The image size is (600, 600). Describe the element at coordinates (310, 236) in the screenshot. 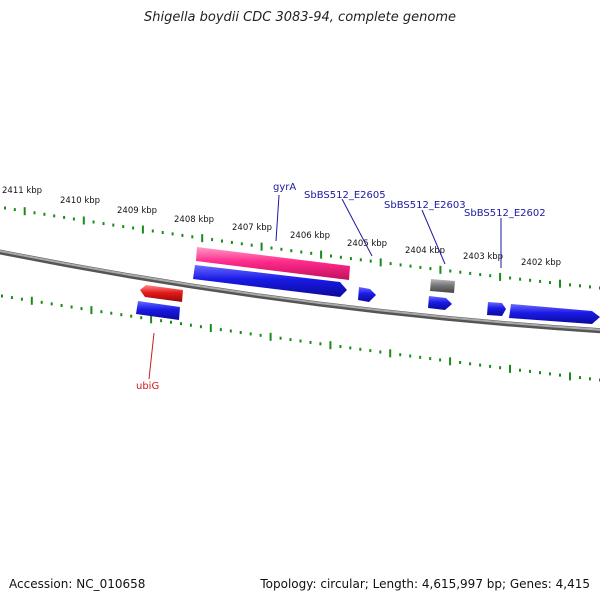

I see `tick-label-2406: 2406 kbp` at that location.